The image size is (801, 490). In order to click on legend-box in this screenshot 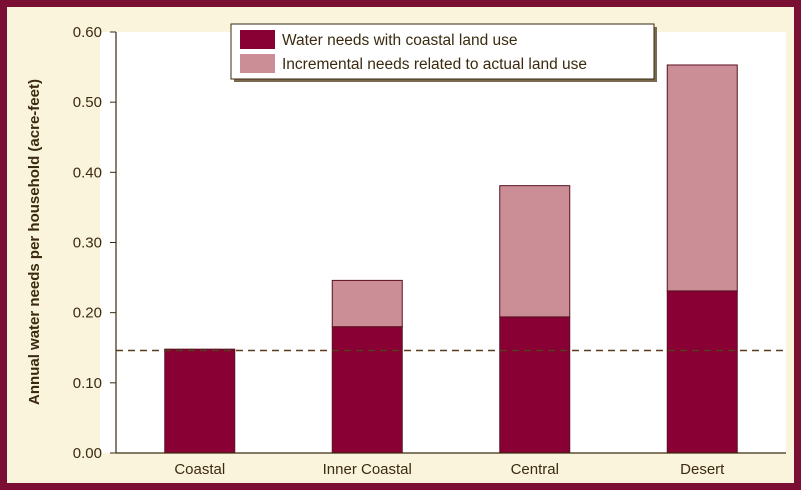, I will do `click(442, 51)`.